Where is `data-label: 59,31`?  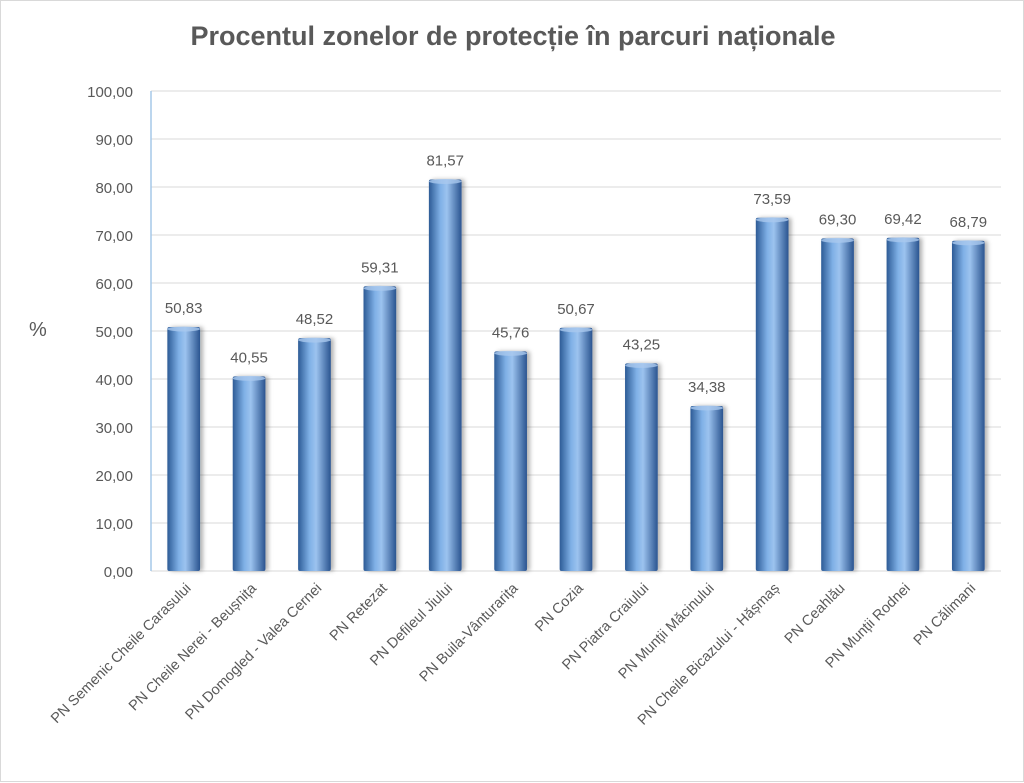 data-label: 59,31 is located at coordinates (380, 267).